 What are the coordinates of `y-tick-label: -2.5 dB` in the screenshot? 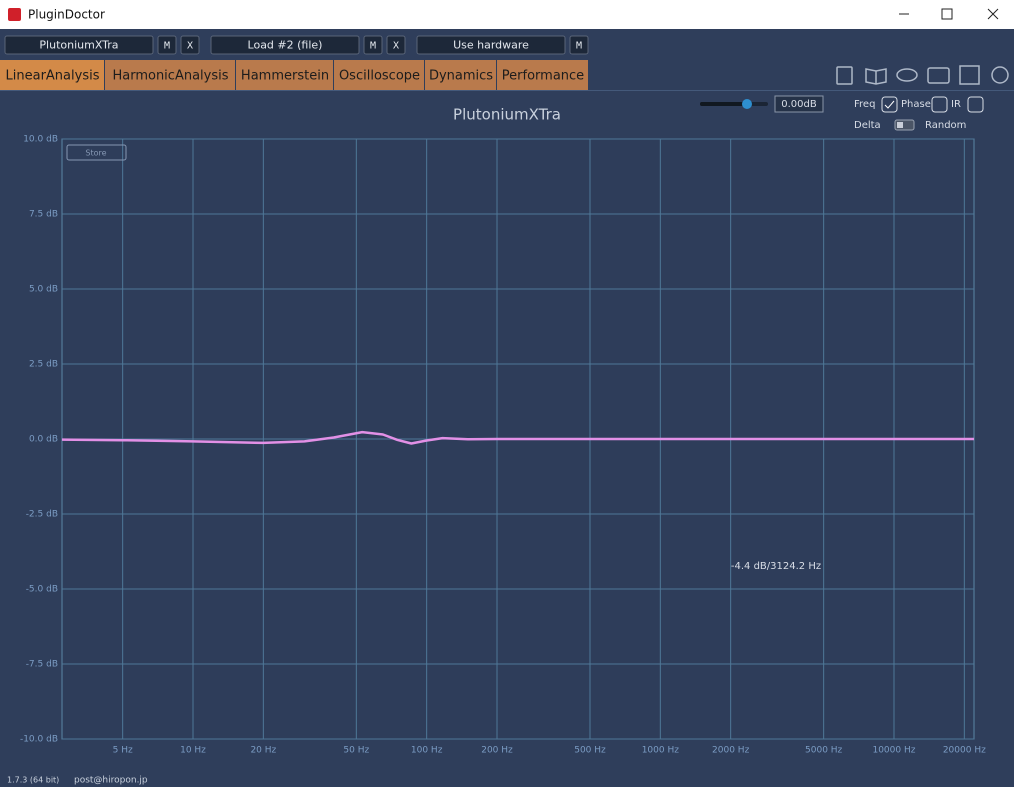 It's located at (42, 515).